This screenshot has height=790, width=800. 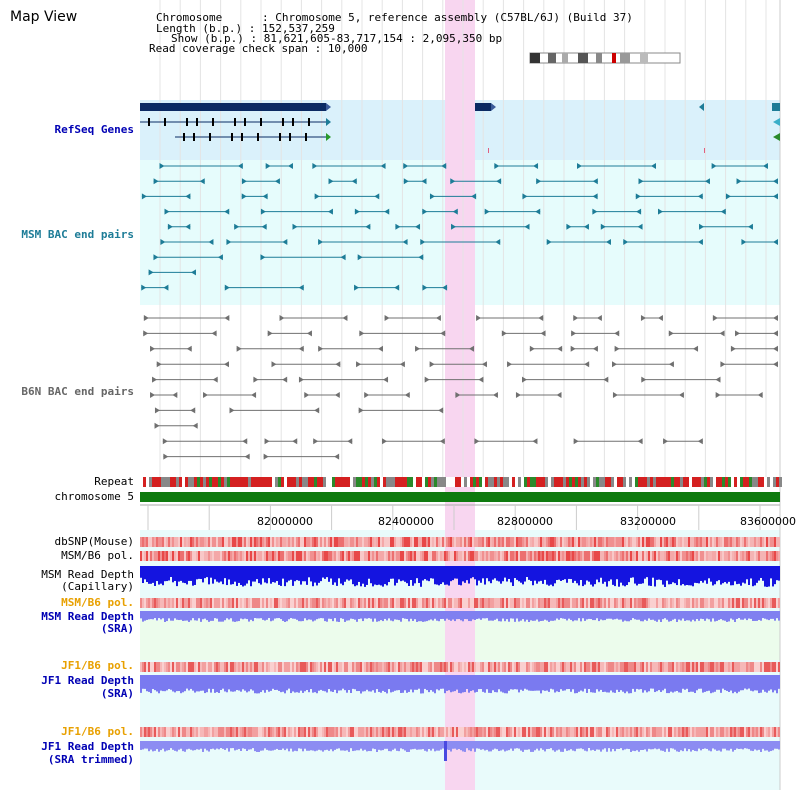 I want to click on track-label-jf1-depth-sra: JF1 Read Depth, so click(x=87, y=680).